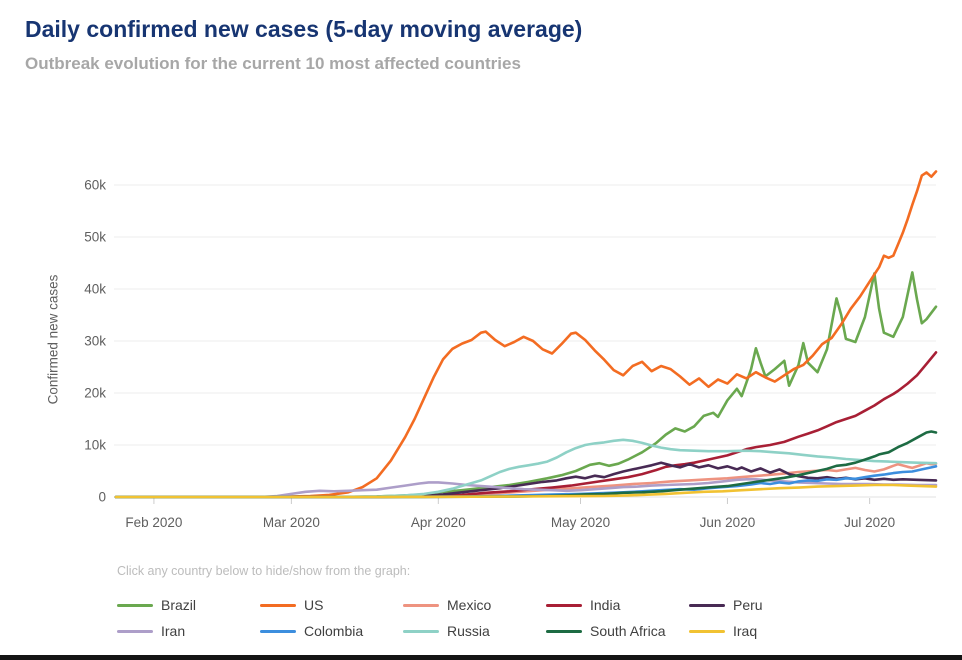 The height and width of the screenshot is (660, 962). What do you see at coordinates (102, 497) in the screenshot?
I see `y-tick-label: 0` at bounding box center [102, 497].